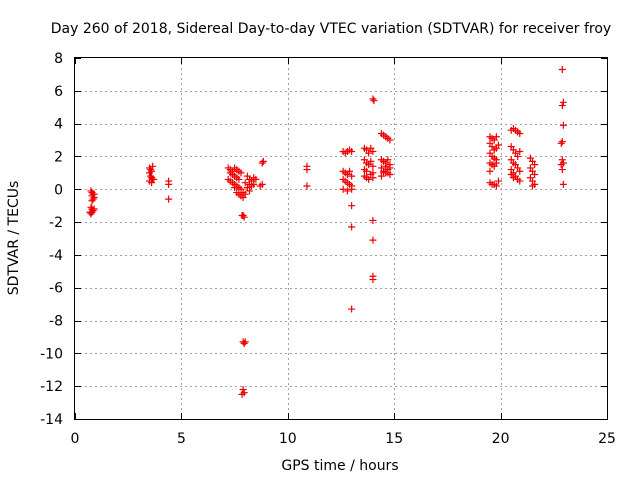 The image size is (640, 480). Describe the element at coordinates (339, 466) in the screenshot. I see `x-axis-label: GPS time / hours` at that location.